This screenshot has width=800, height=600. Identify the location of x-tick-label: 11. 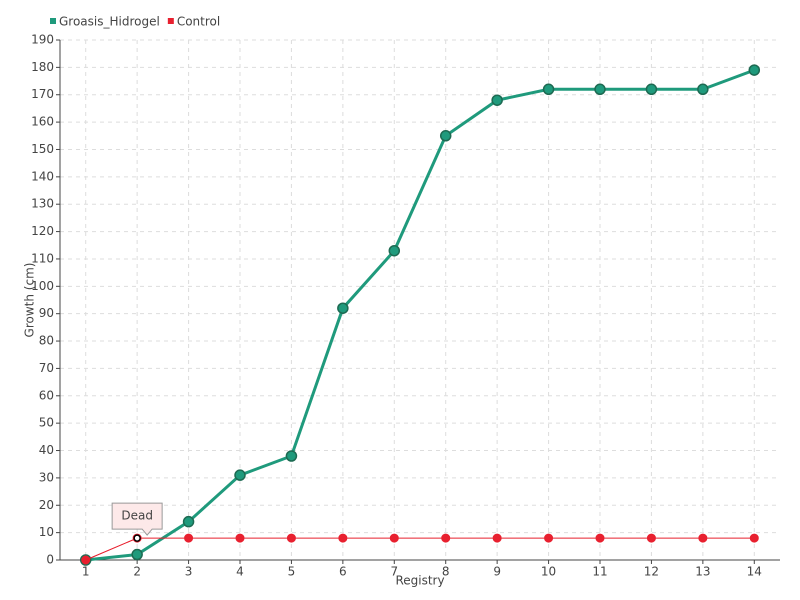
(599, 572).